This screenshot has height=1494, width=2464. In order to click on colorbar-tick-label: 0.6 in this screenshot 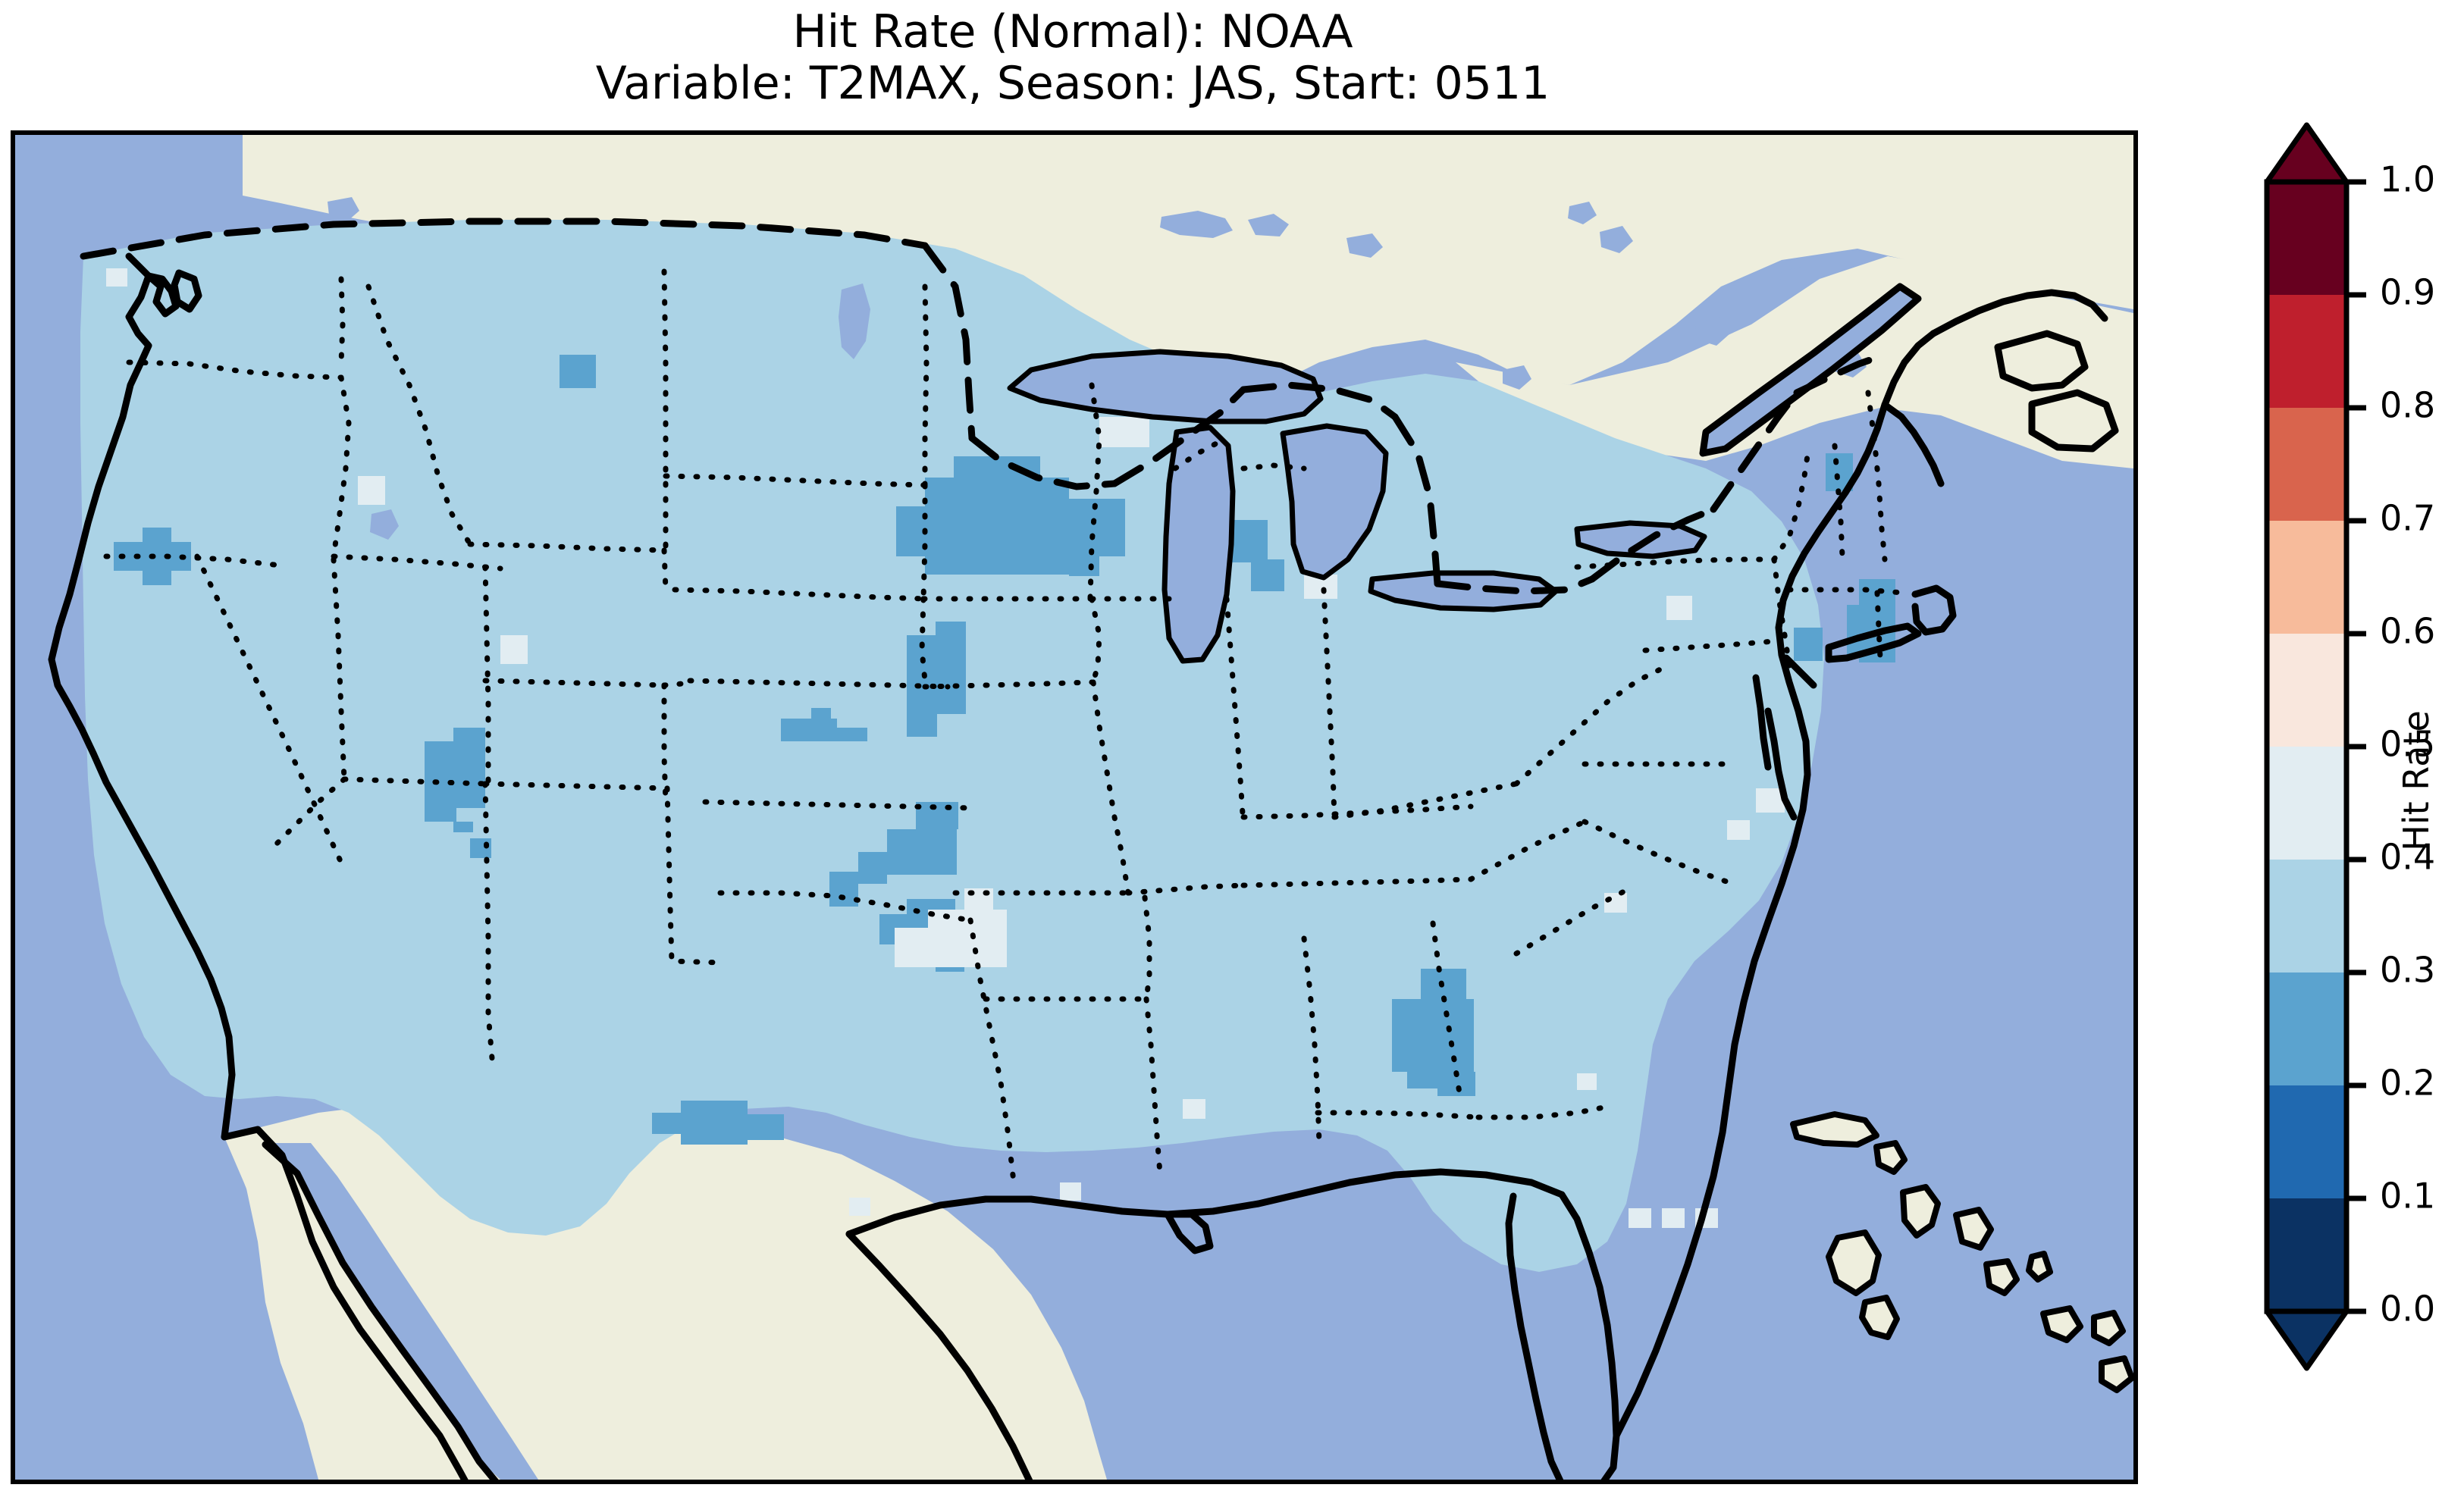, I will do `click(2407, 631)`.